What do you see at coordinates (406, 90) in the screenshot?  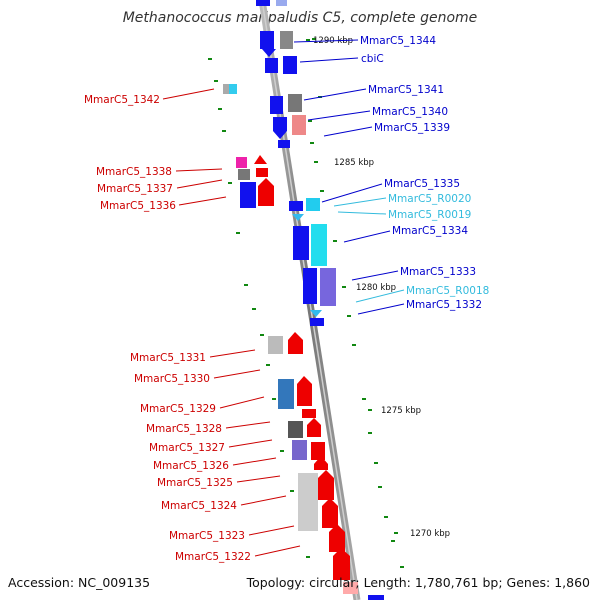 I see `gene-label: MmarC5_1341` at bounding box center [406, 90].